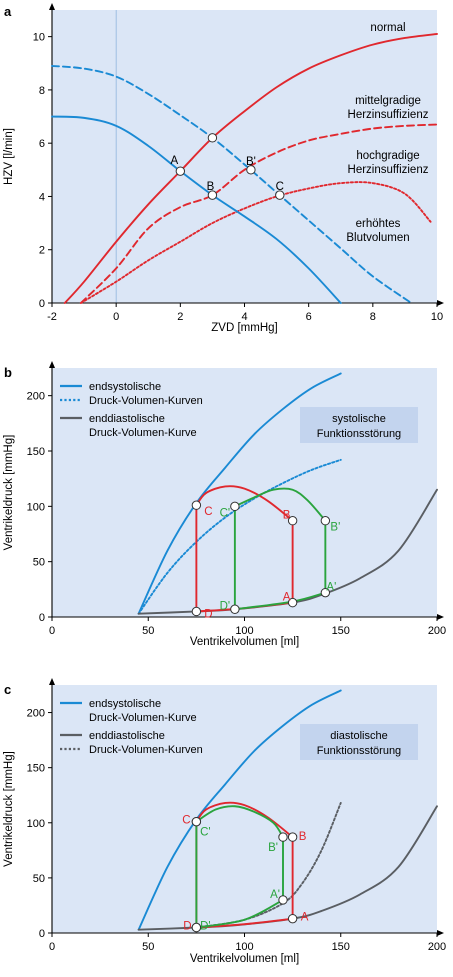  What do you see at coordinates (275, 895) in the screenshot?
I see `point-label: A'` at bounding box center [275, 895].